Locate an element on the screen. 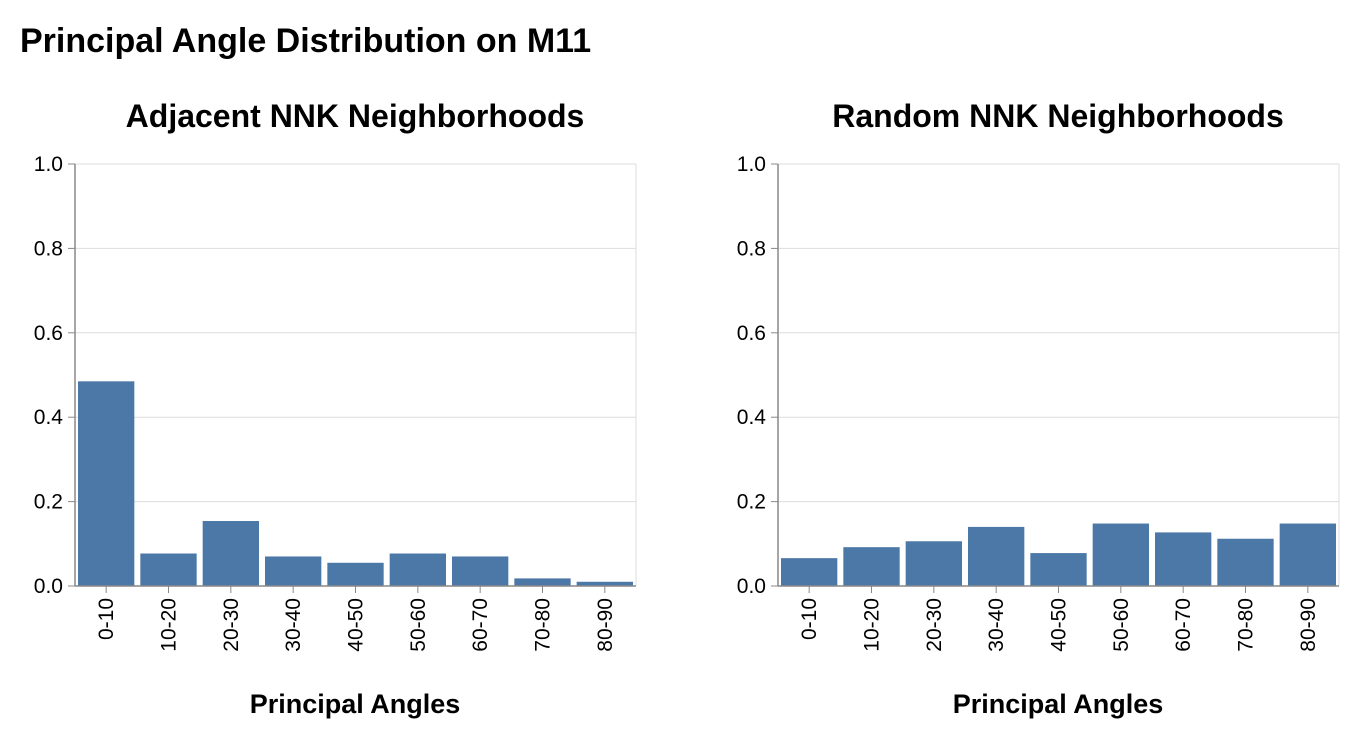  y-ticks-adjacent: 0.0 0.2 0.4 0.6 0.8 1.0 is located at coordinates (49, 375).